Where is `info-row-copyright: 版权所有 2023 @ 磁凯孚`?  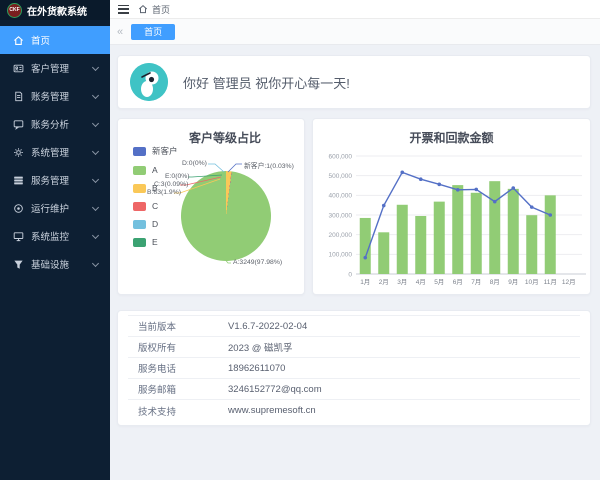
info-row-copyright: 版权所有 2023 @ 磁凯孚 is located at coordinates (354, 347).